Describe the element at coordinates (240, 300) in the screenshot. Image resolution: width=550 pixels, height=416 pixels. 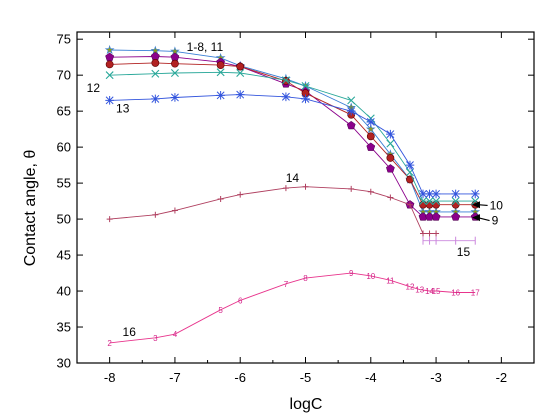
I see `point-number-label: 6` at that location.